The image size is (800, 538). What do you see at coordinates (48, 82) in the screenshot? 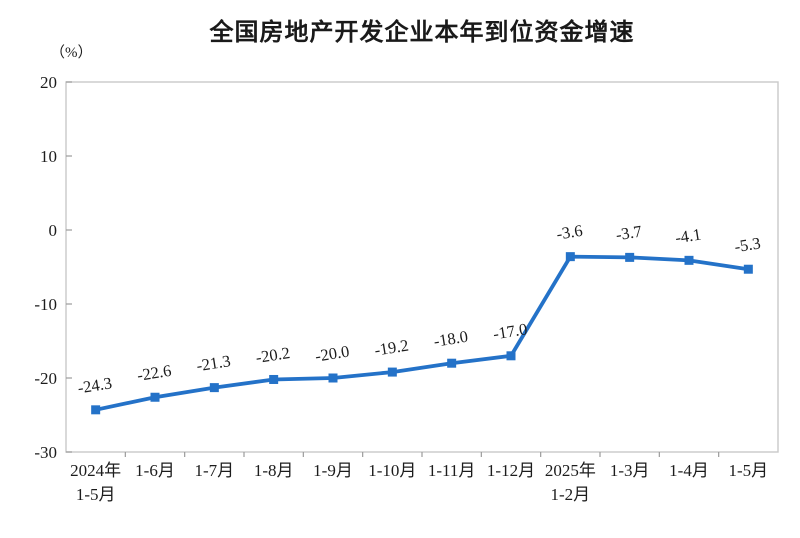
I see `y-tick-label: 20` at bounding box center [48, 82].